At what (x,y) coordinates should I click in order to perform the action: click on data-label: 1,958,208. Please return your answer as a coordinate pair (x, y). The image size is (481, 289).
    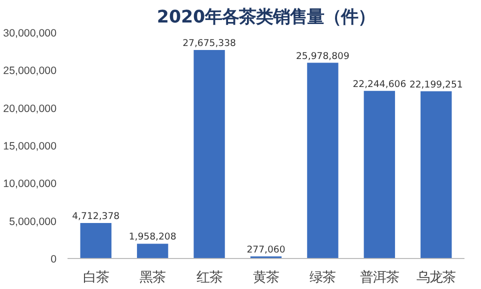
    Looking at the image, I should click on (152, 237).